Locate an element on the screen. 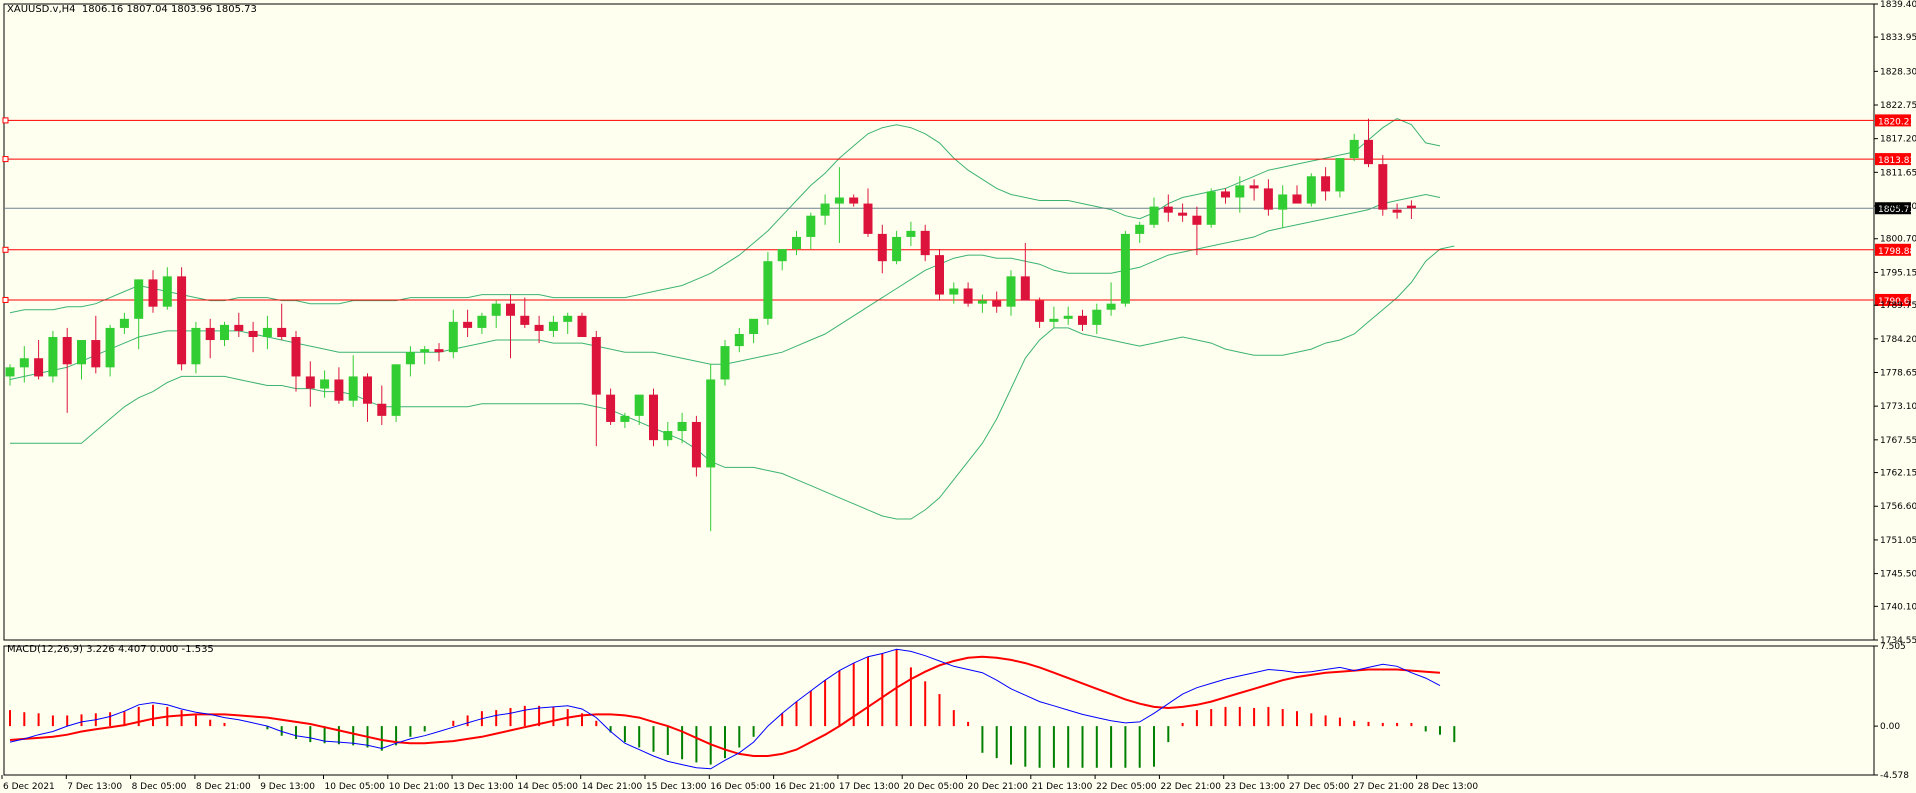 This screenshot has width=1916, height=793. time-tick-label: 16 Dec 05:00 is located at coordinates (740, 787).